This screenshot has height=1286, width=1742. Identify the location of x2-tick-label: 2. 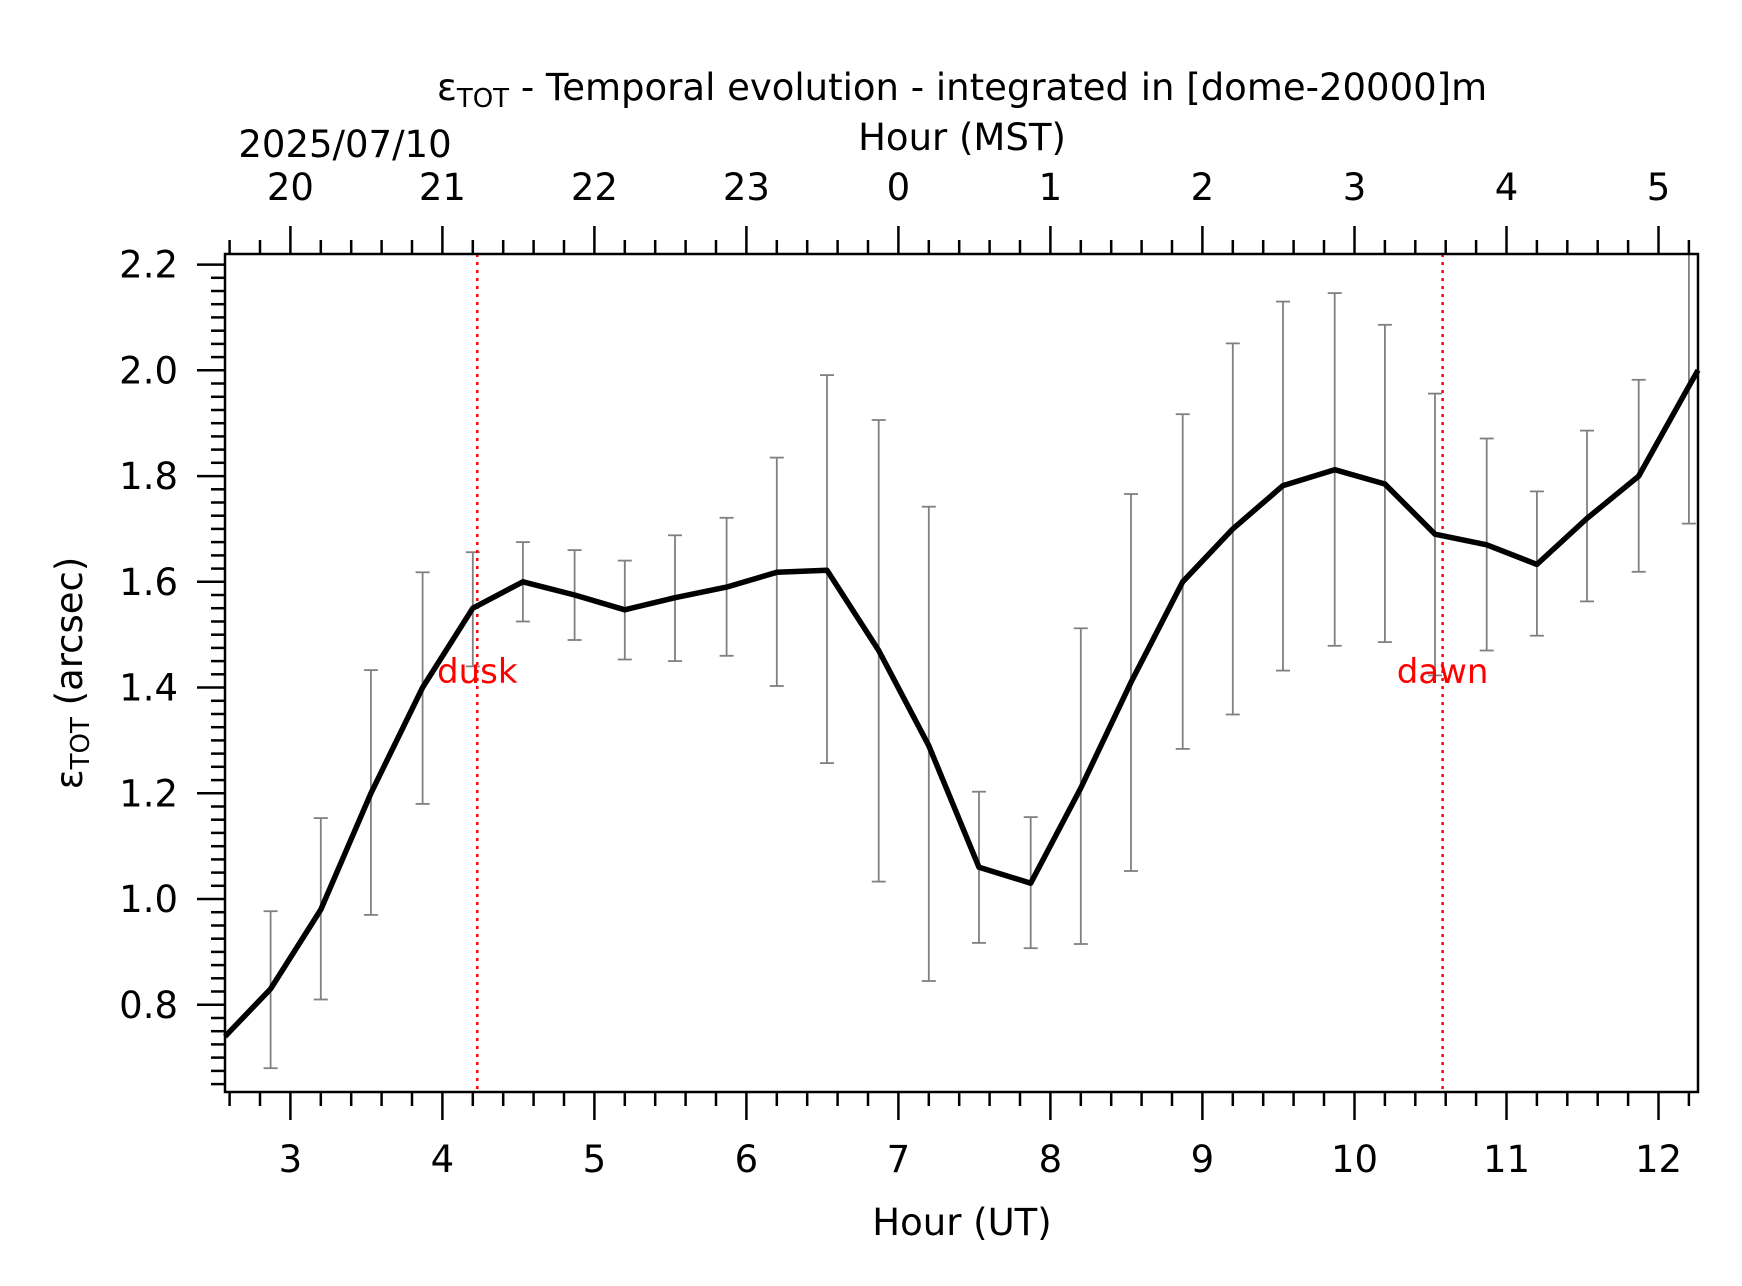
(1203, 187).